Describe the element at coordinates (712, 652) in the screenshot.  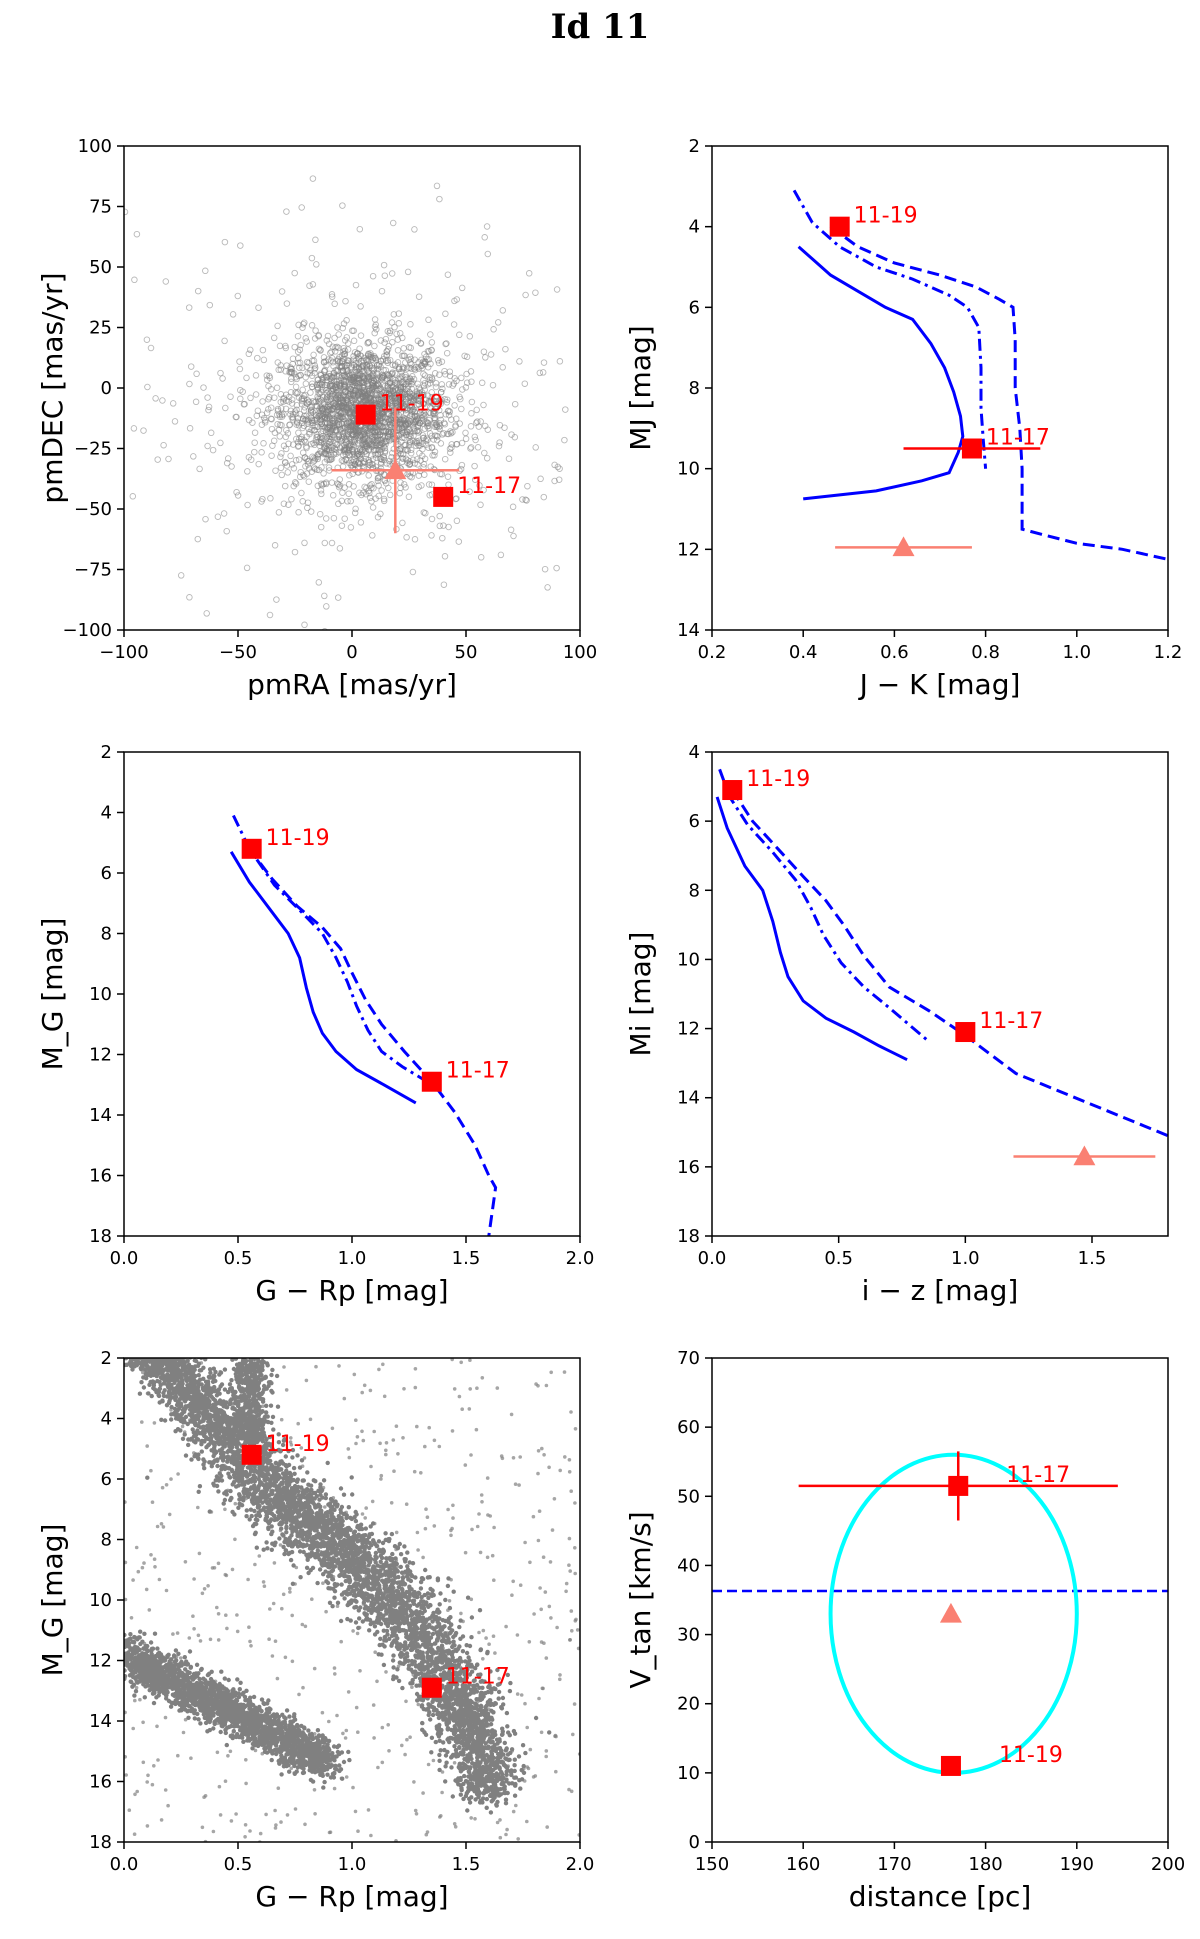
I see `x-tick-label: 0.2` at that location.